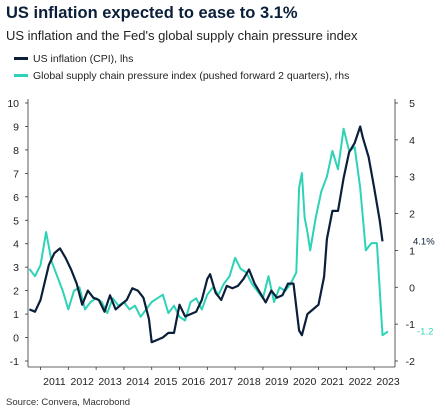 Image resolution: width=445 pixels, height=416 pixels. What do you see at coordinates (16, 268) in the screenshot?
I see `left-tick-label: 3` at bounding box center [16, 268].